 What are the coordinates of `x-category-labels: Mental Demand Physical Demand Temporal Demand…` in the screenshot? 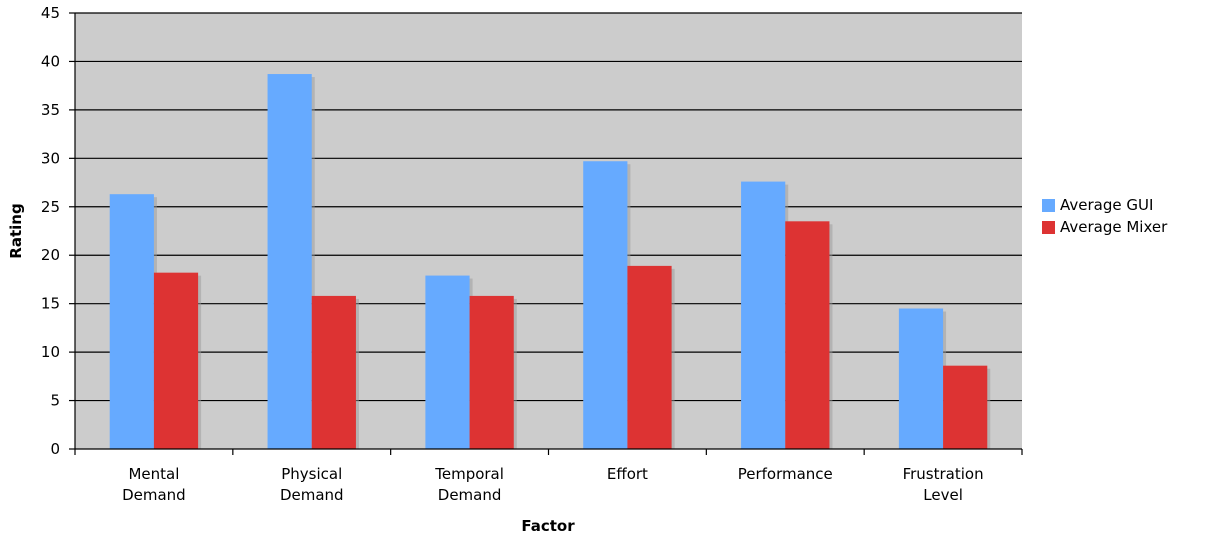 It's located at (552, 484).